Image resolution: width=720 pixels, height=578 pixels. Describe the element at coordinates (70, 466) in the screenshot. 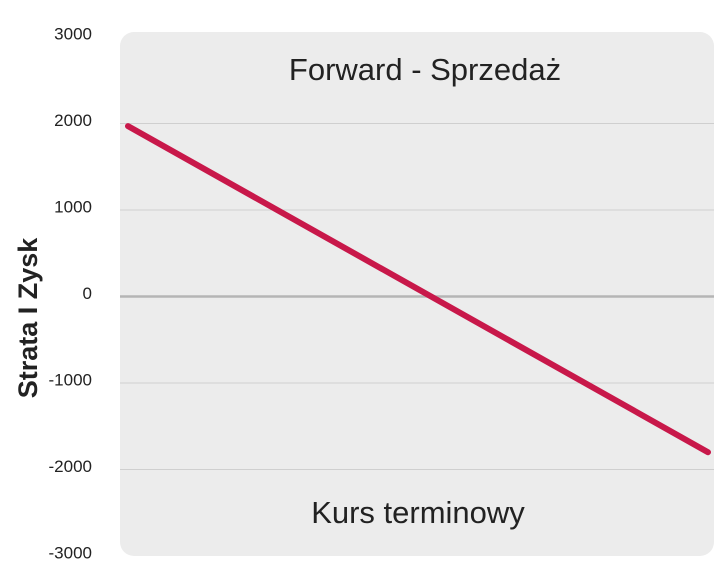

I see `y-tick-label: -2000` at that location.